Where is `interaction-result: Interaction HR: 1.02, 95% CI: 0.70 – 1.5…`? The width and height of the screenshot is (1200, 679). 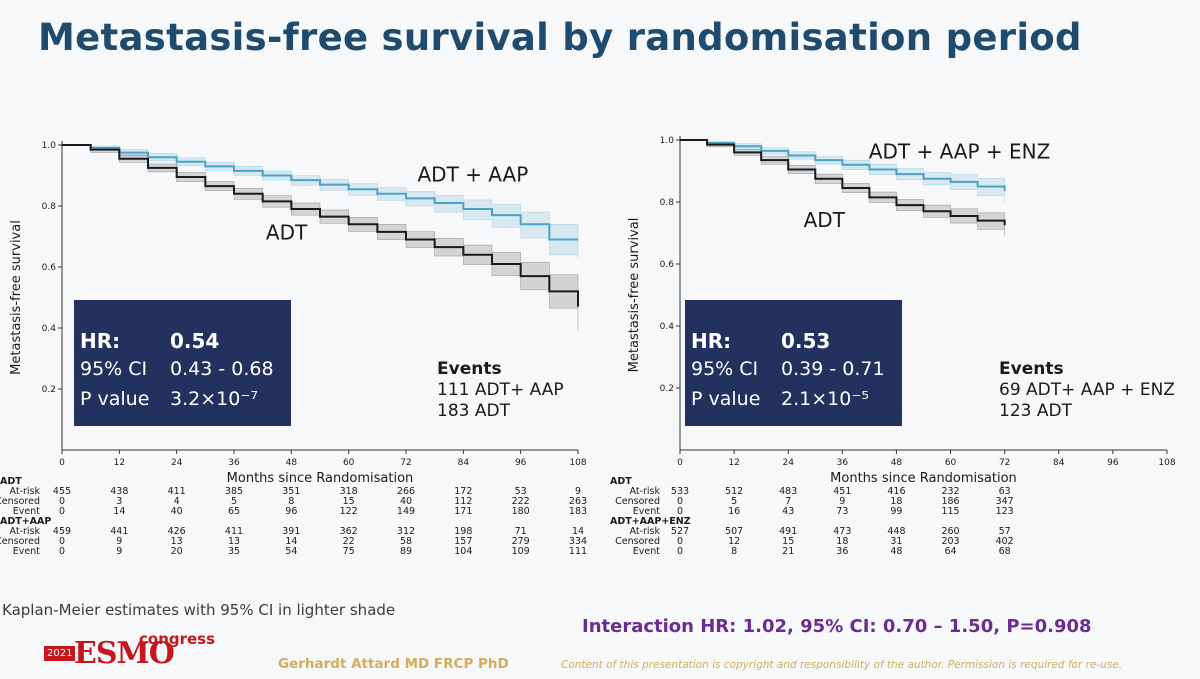
interaction-result: Interaction HR: 1.02, 95% CI: 0.70 – 1.5… is located at coordinates (837, 626).